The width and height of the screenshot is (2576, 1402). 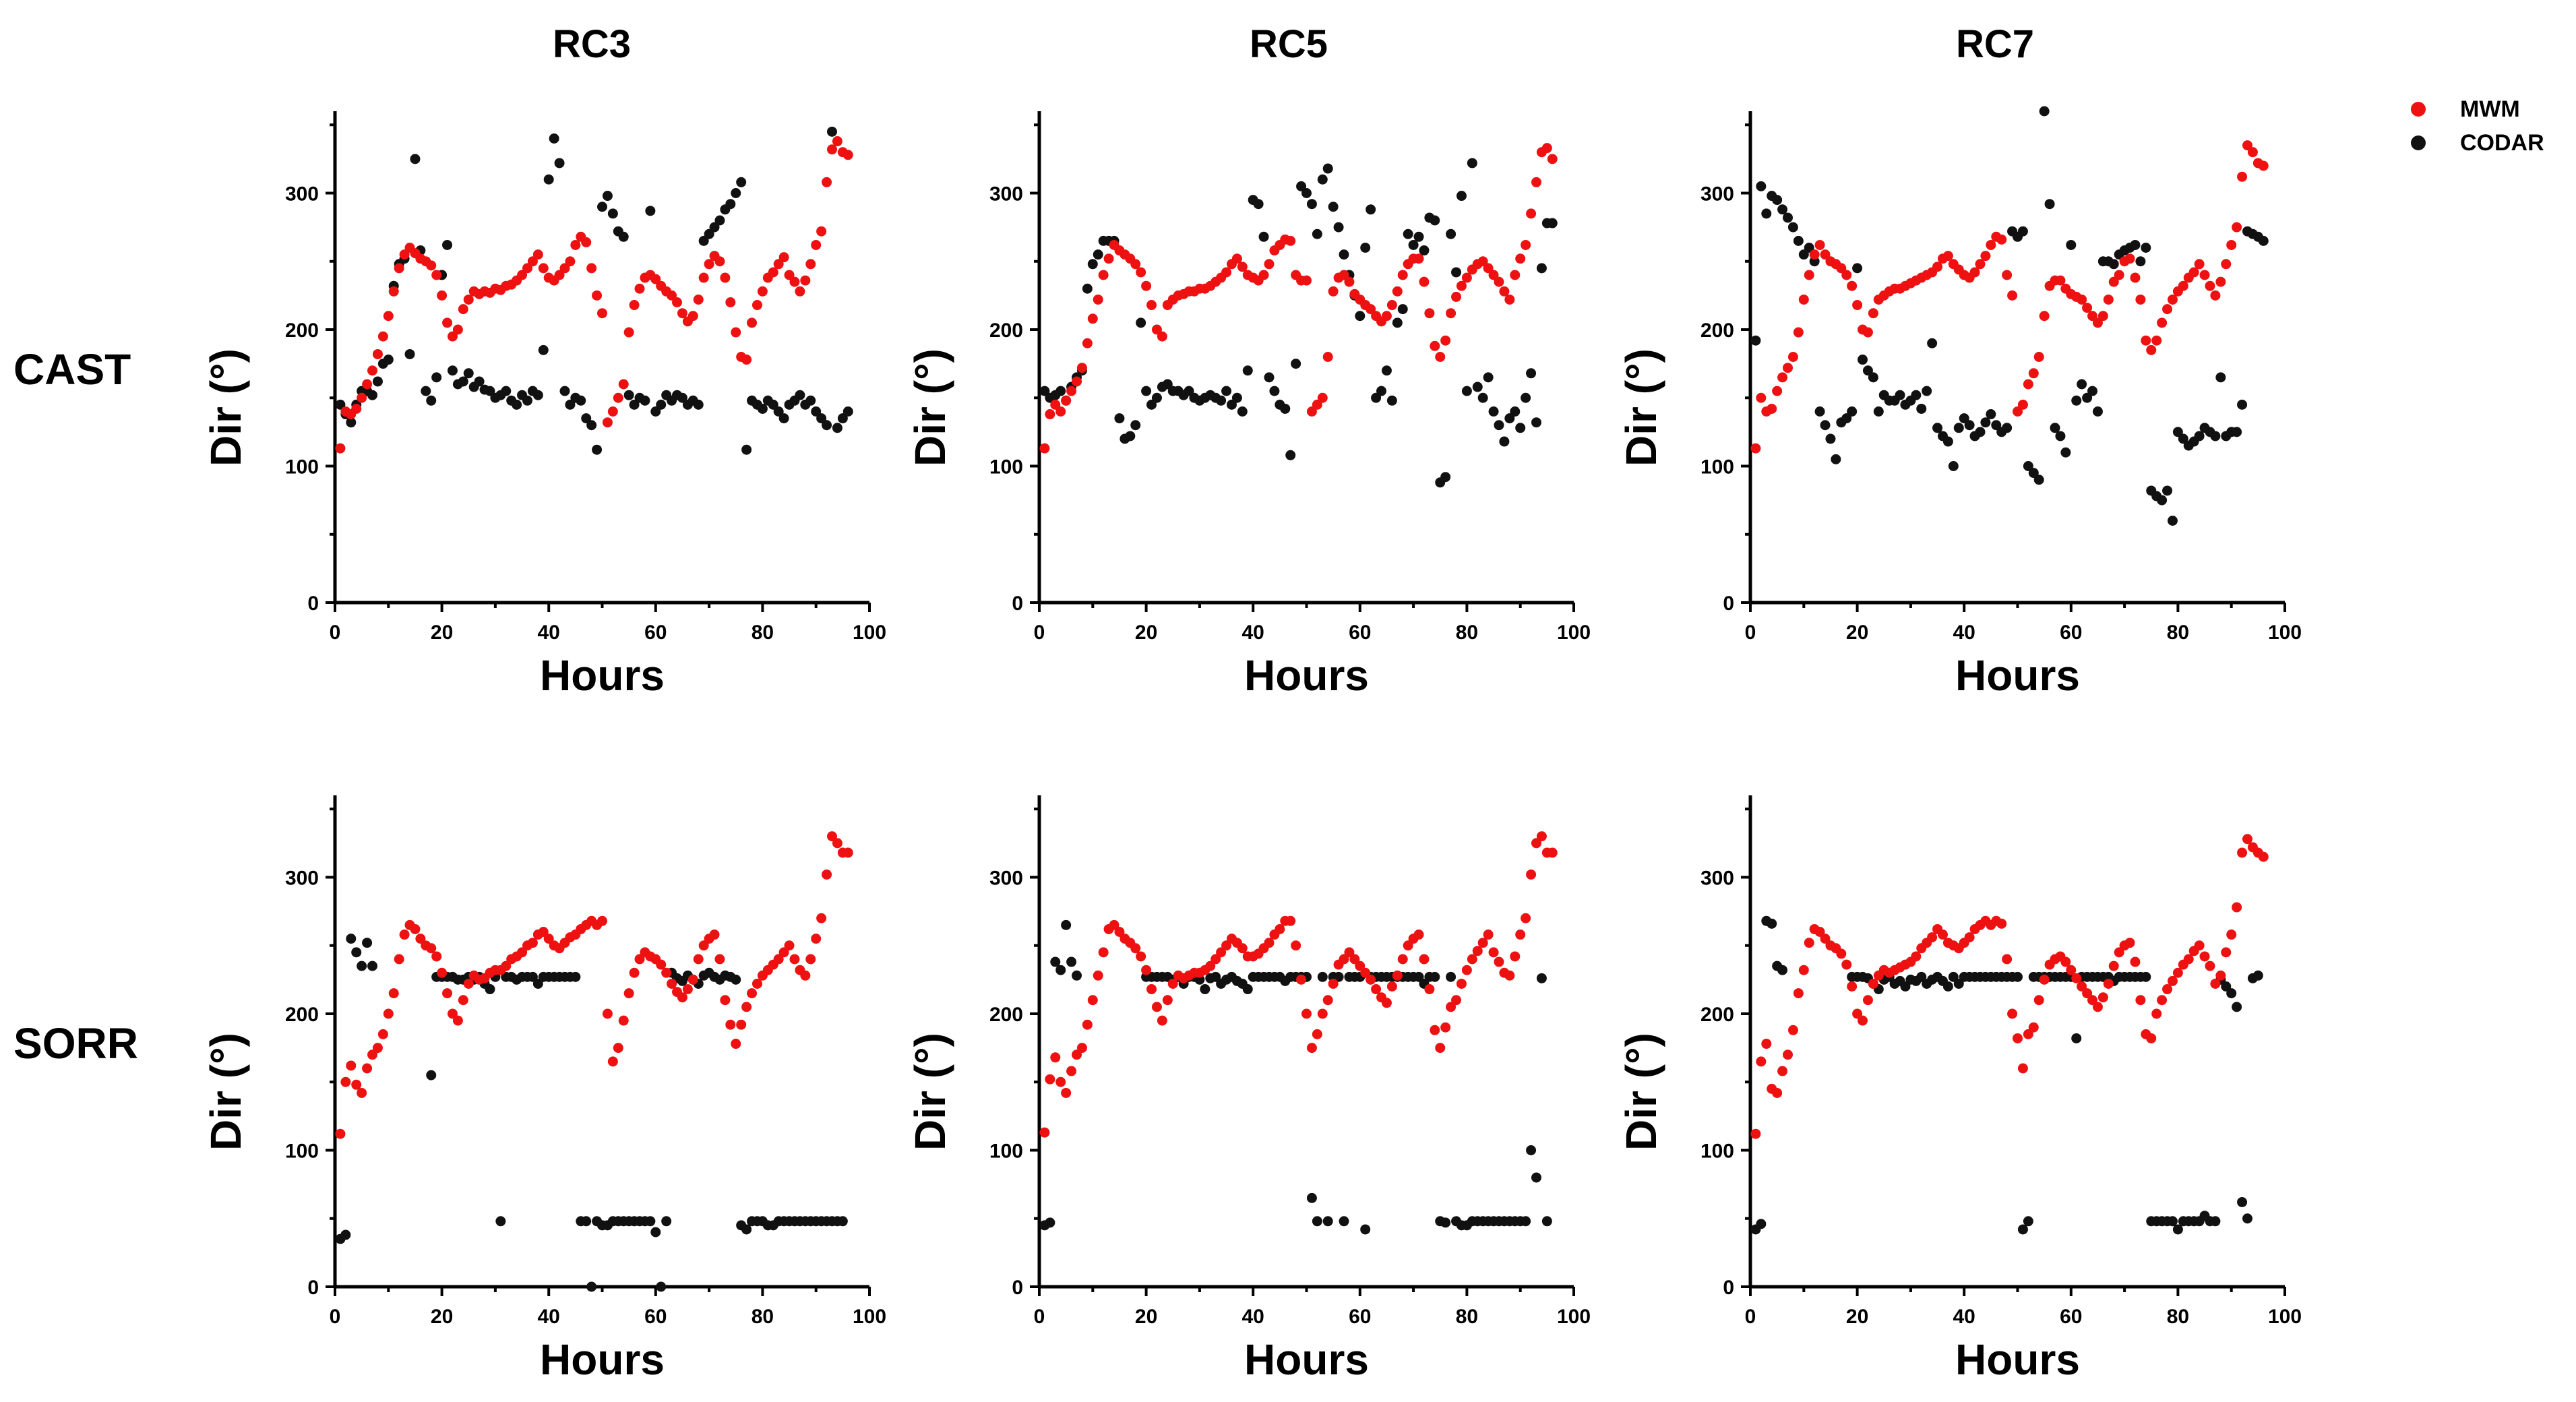 What do you see at coordinates (1018, 604) in the screenshot?
I see `y-tick-label: 0` at bounding box center [1018, 604].